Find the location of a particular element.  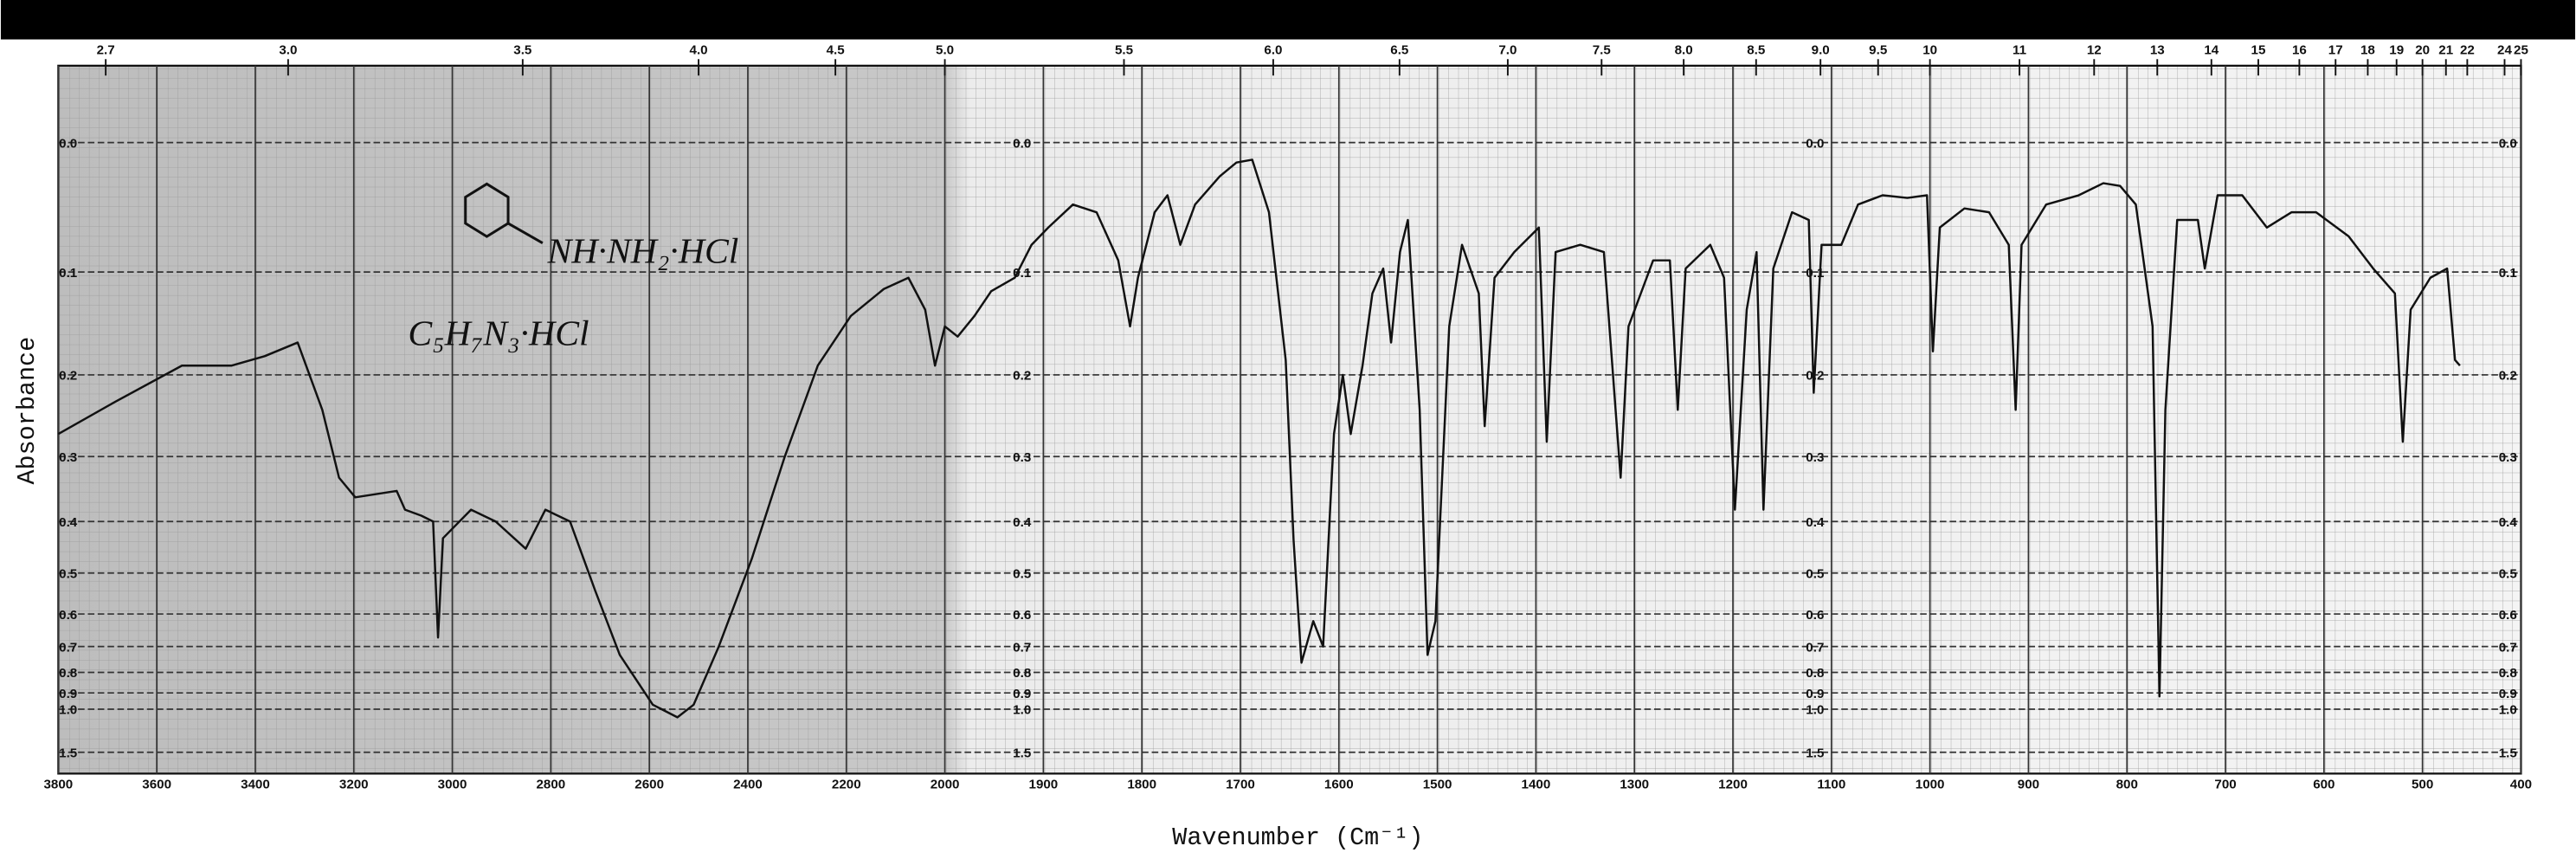

x2-tick-label: 12 is located at coordinates (2094, 51).